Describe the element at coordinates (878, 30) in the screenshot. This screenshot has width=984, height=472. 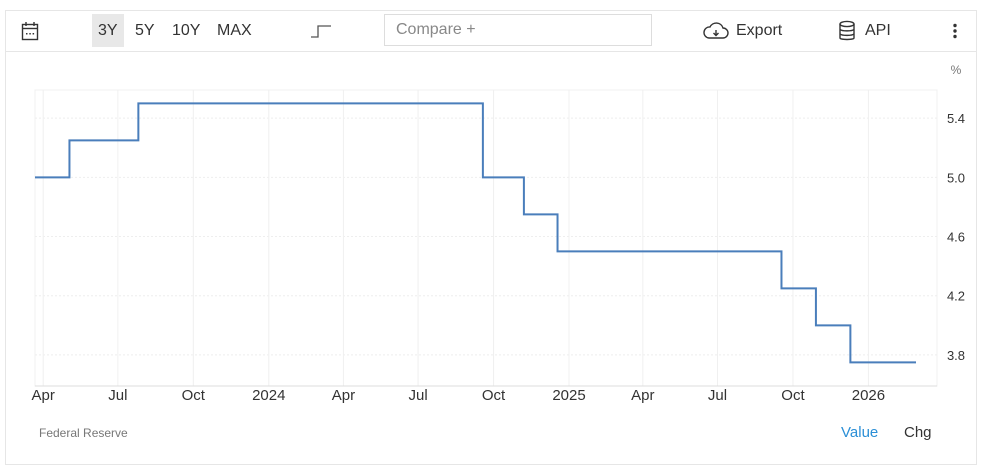
I see `api-label: API` at that location.